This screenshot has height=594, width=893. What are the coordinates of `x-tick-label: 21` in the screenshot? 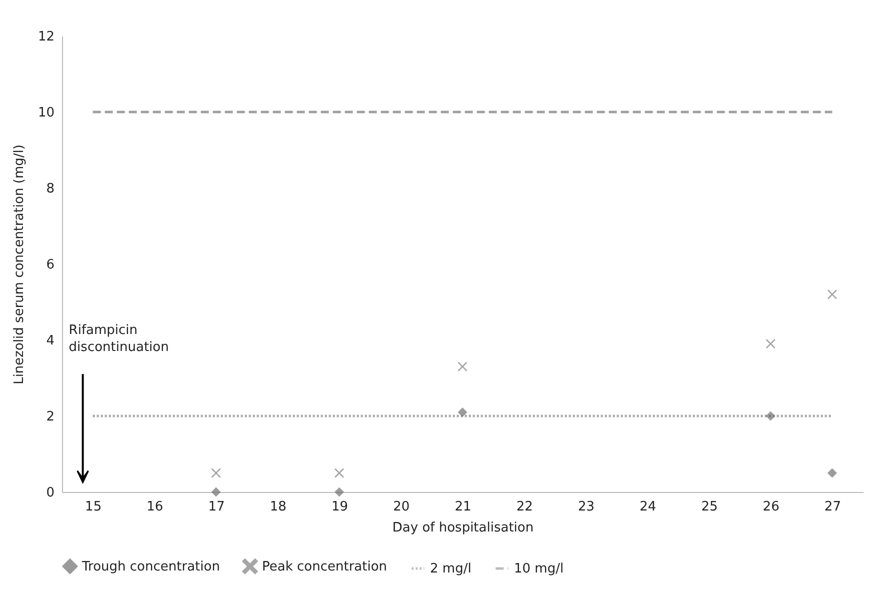 It's located at (463, 507).